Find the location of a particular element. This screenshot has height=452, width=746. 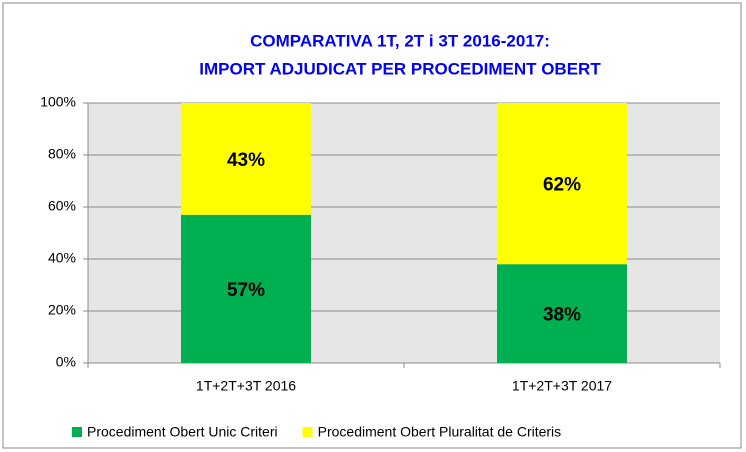

y-tick-label: 80% is located at coordinates (62, 154).